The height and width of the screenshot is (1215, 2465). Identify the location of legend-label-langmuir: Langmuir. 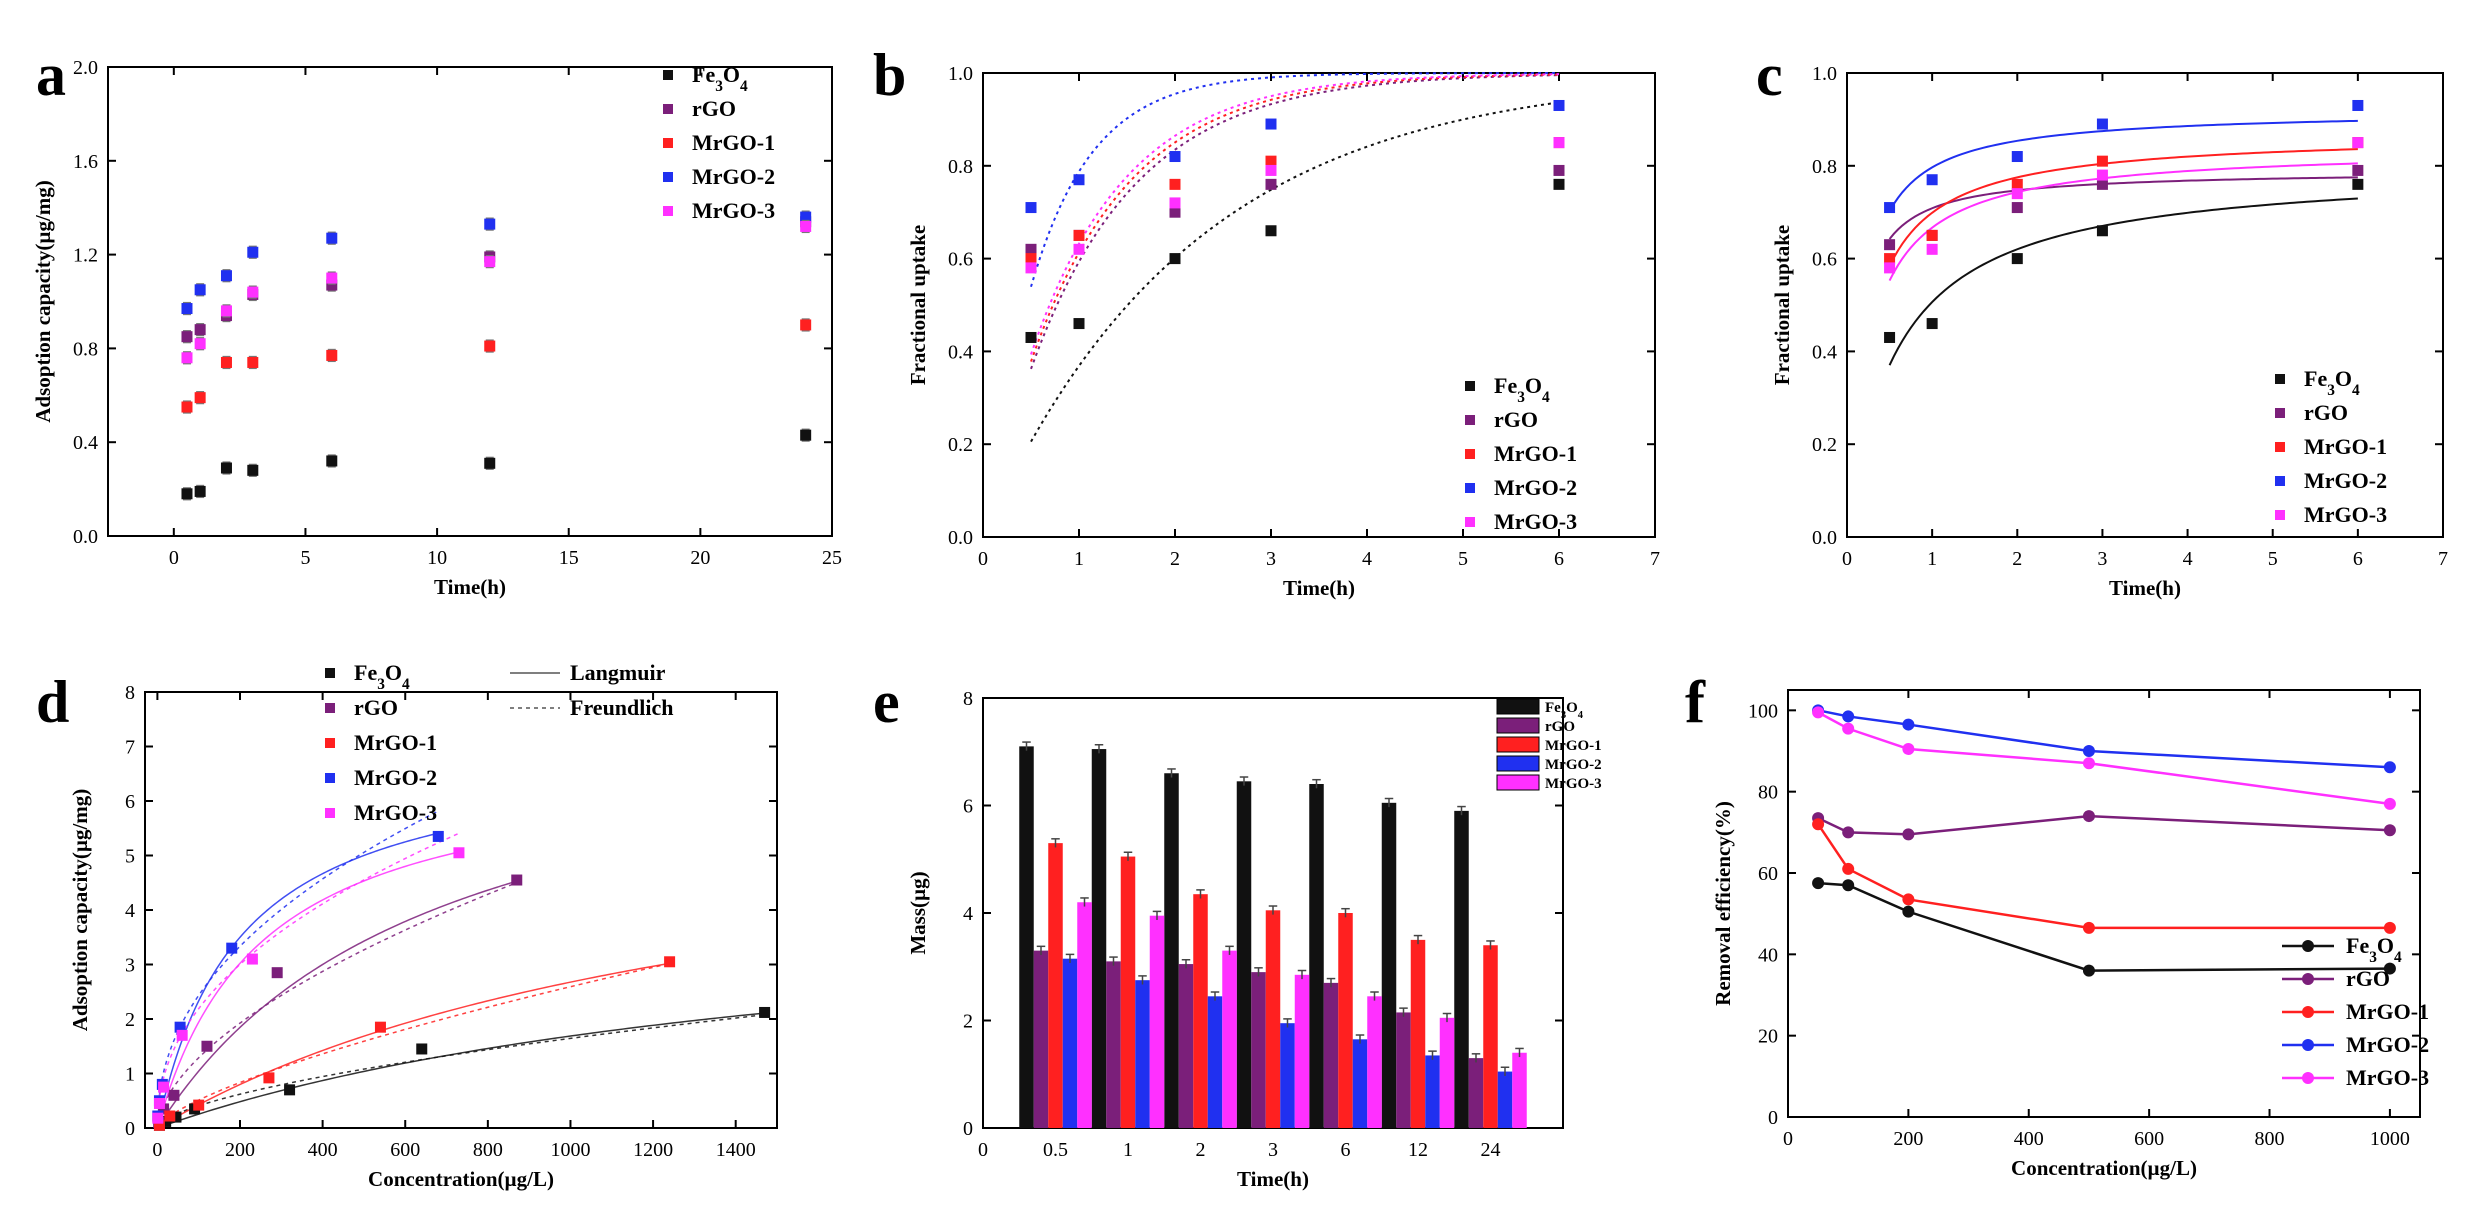
(618, 672).